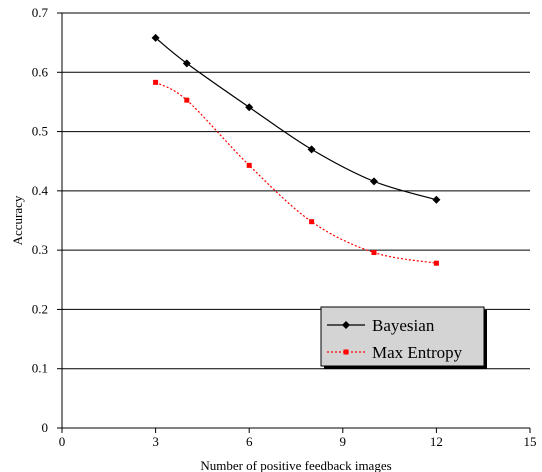  I want to click on x-tick-label: 3, so click(155, 441).